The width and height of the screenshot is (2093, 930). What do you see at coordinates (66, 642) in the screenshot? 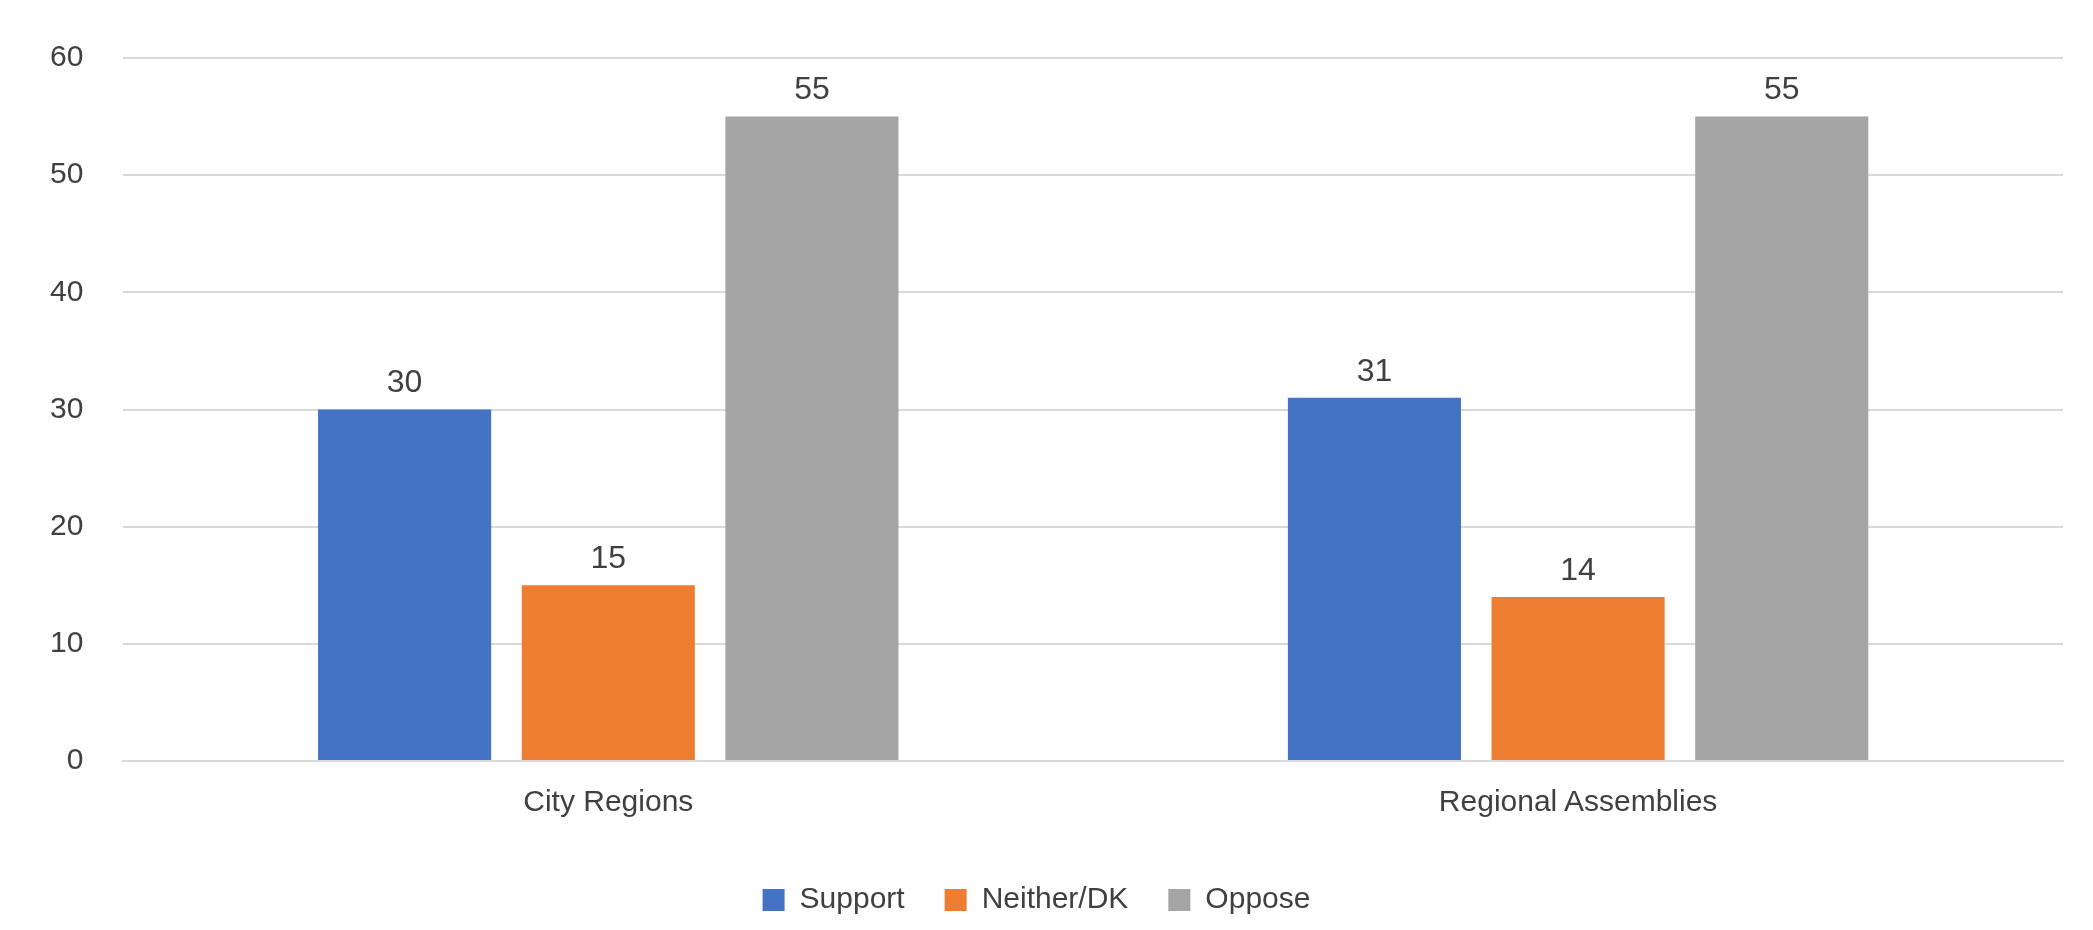
I see `y-tick-label: 10` at bounding box center [66, 642].